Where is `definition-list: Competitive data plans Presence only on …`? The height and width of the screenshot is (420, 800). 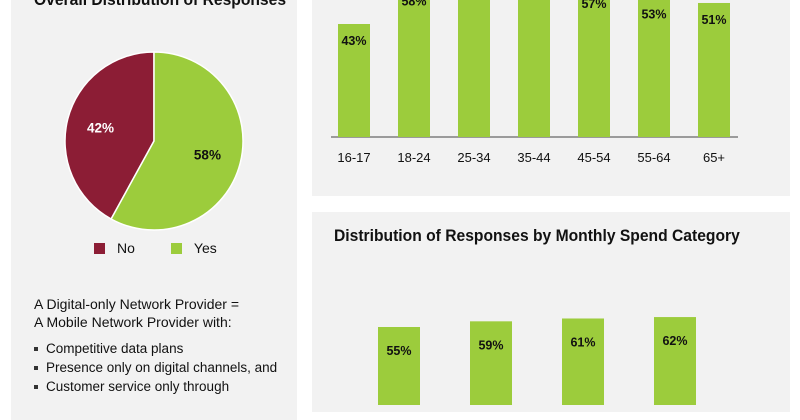
definition-list: Competitive data plans Presence only on … is located at coordinates (155, 367).